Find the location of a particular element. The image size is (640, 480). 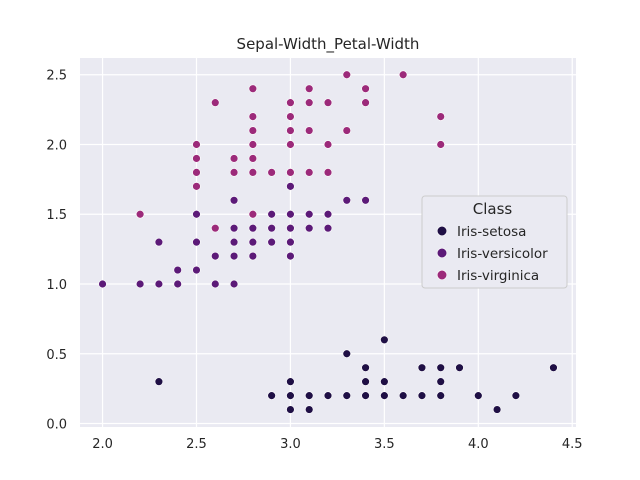

legend-marker-iris-setosa is located at coordinates (442, 231).